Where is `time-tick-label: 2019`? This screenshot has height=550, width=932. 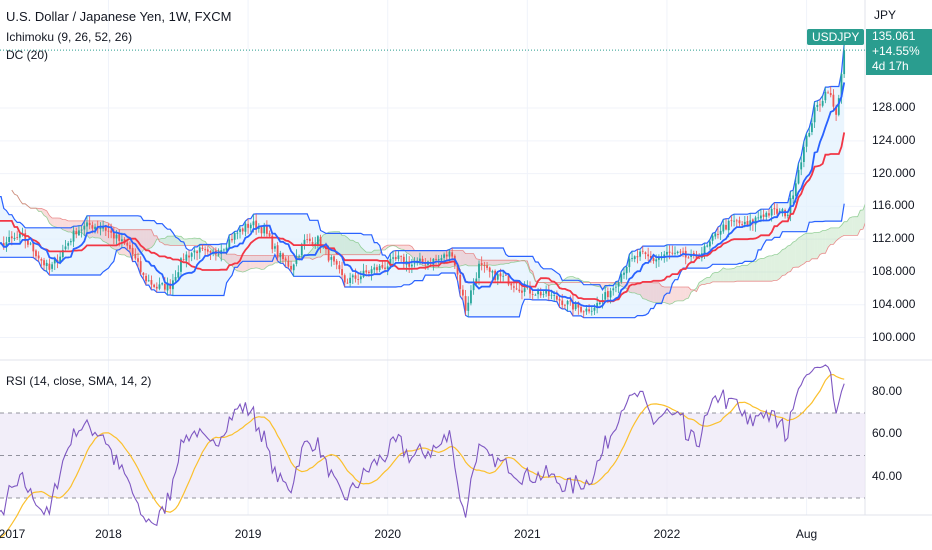 time-tick-label: 2019 is located at coordinates (248, 534).